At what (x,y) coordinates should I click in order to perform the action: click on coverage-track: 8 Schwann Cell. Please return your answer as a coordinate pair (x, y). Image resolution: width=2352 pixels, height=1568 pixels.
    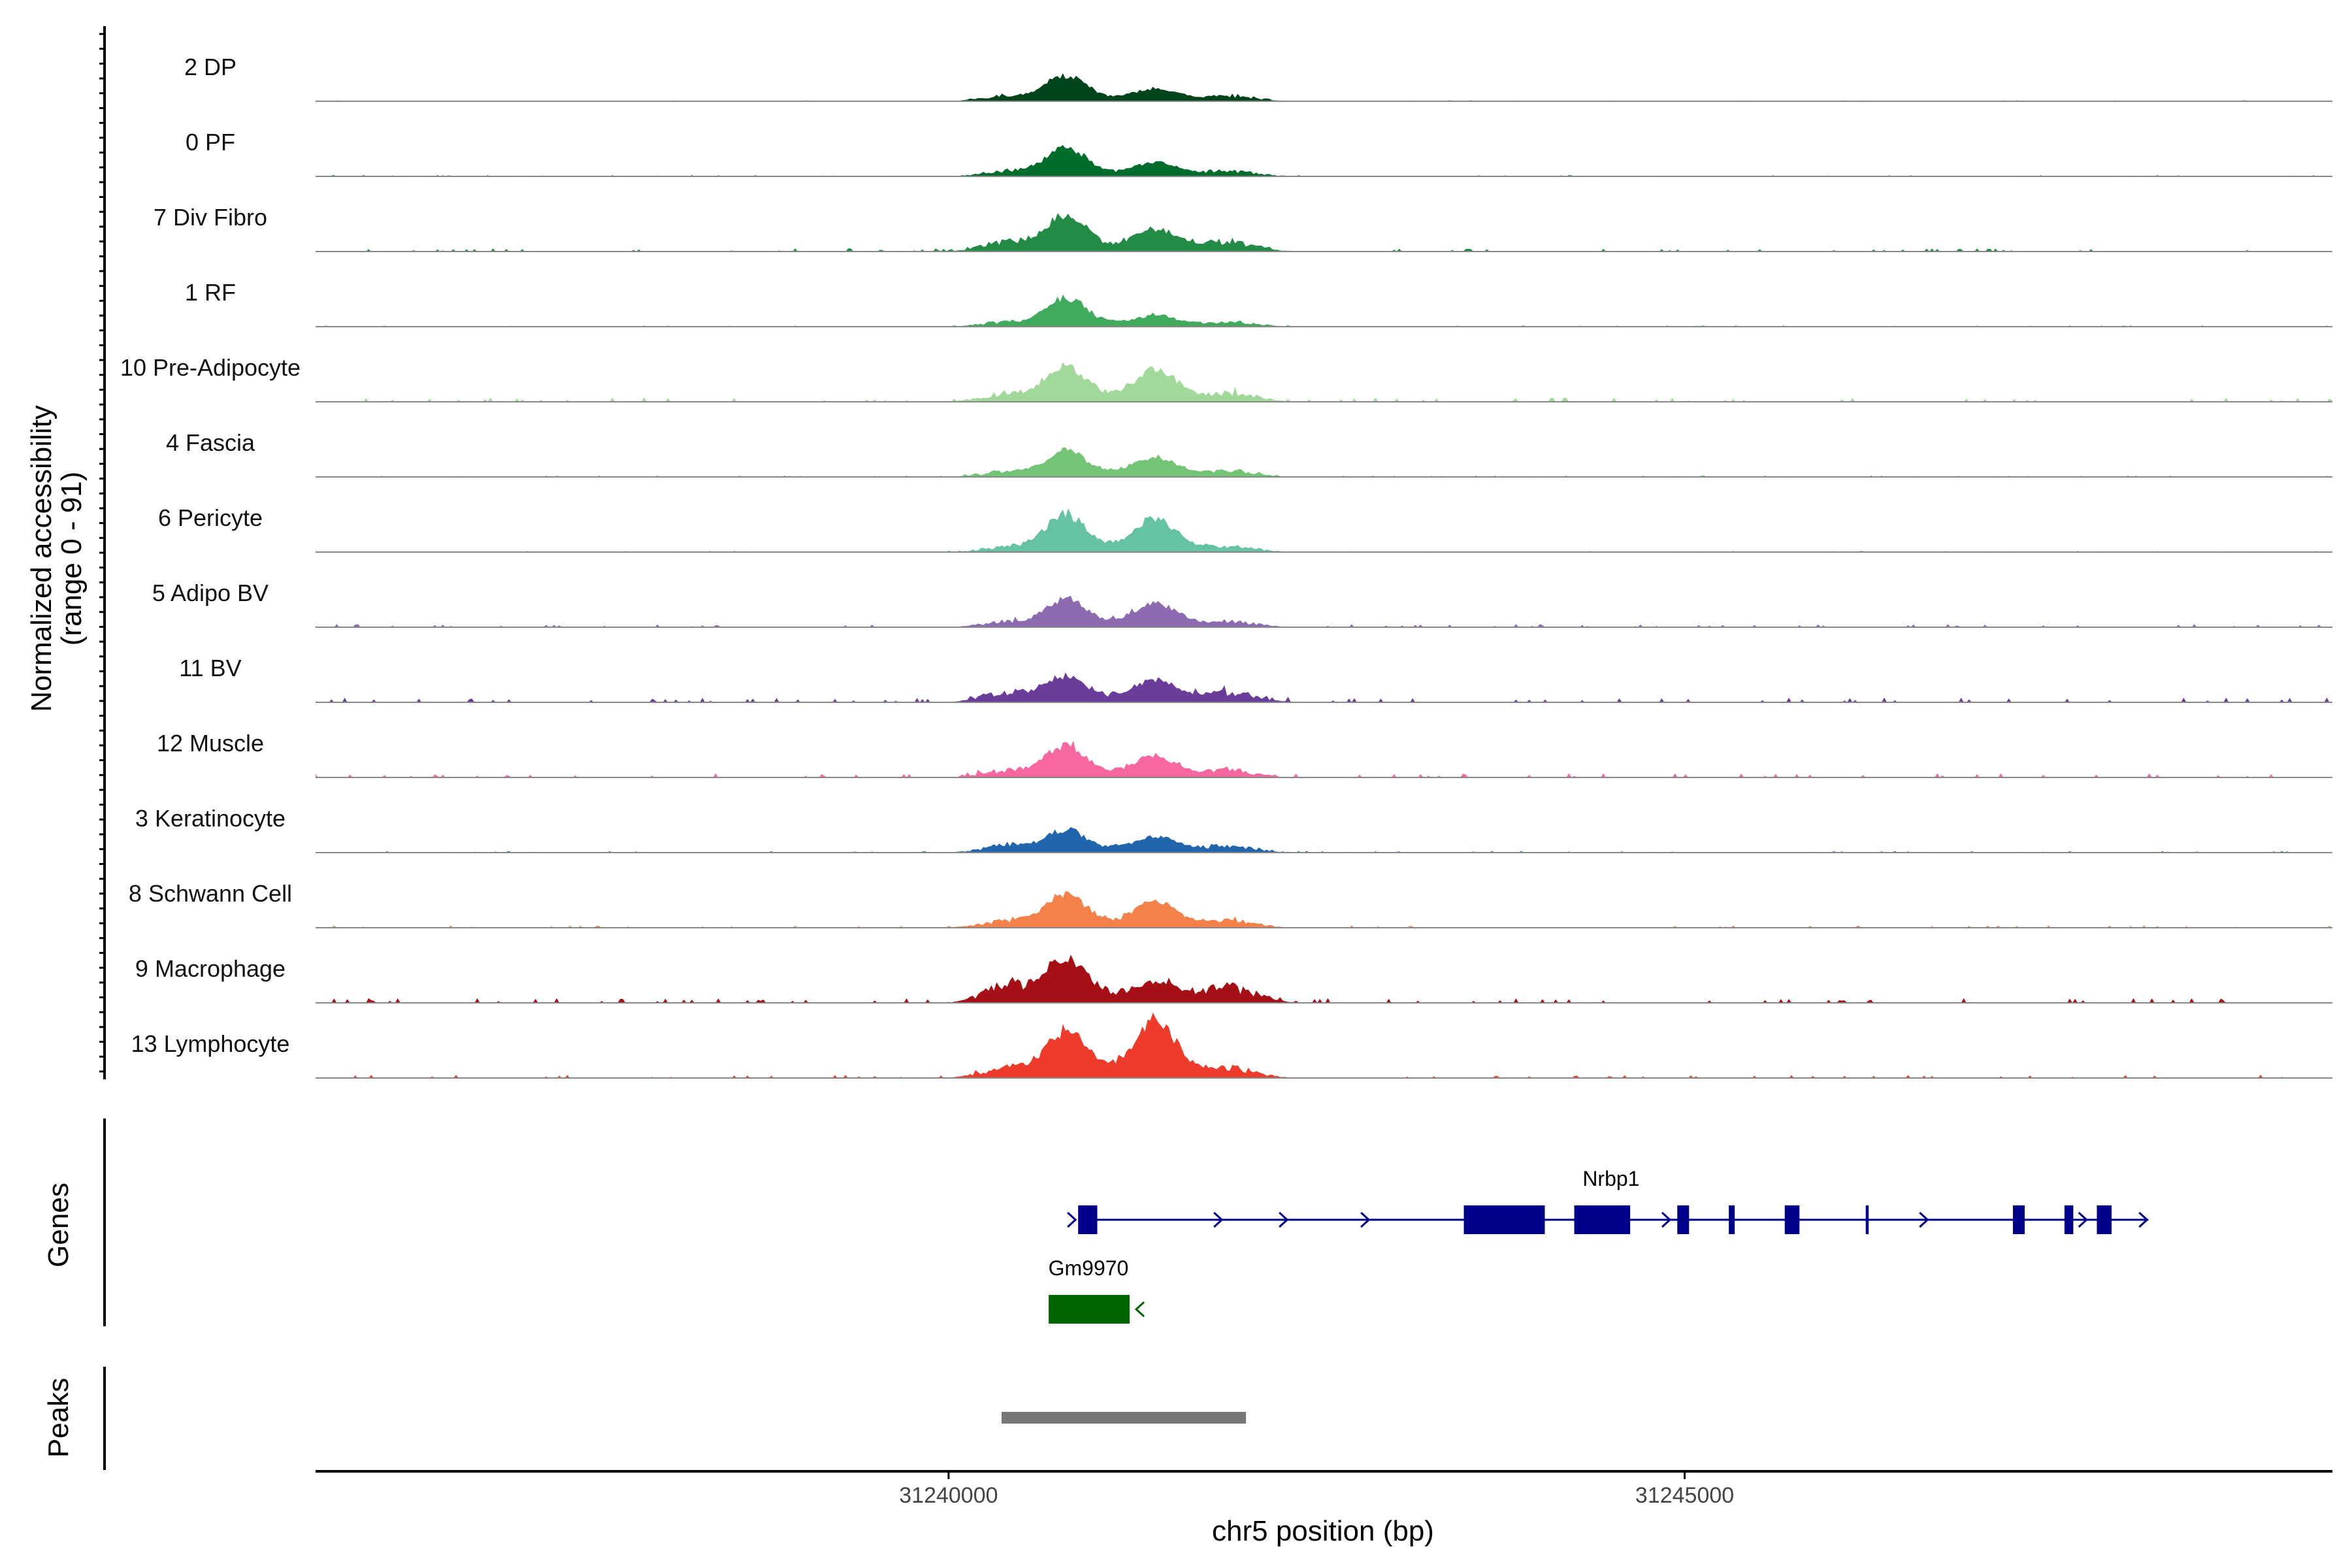
    Looking at the image, I should click on (1230, 904).